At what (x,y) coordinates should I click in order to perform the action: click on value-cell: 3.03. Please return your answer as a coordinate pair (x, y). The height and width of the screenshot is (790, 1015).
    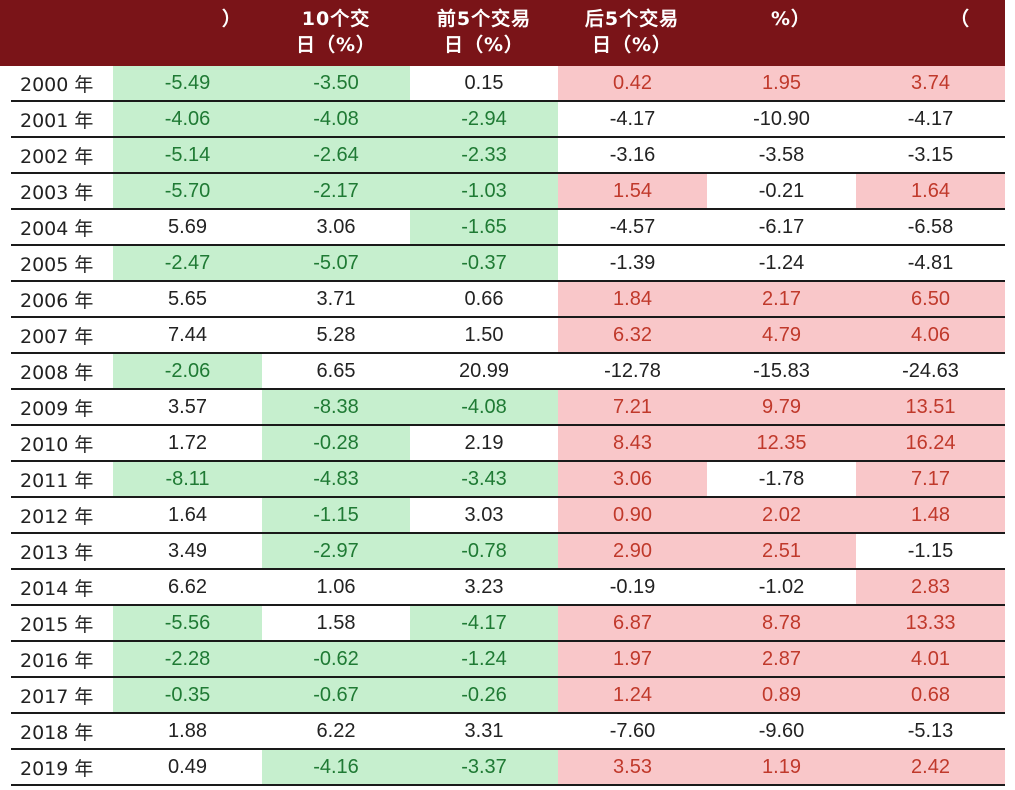
    Looking at the image, I should click on (484, 515).